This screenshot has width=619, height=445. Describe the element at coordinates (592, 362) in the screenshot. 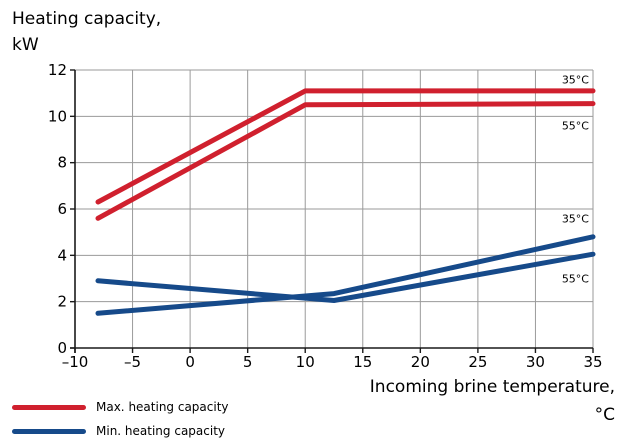

I see `x-tick-label-9: 35` at that location.